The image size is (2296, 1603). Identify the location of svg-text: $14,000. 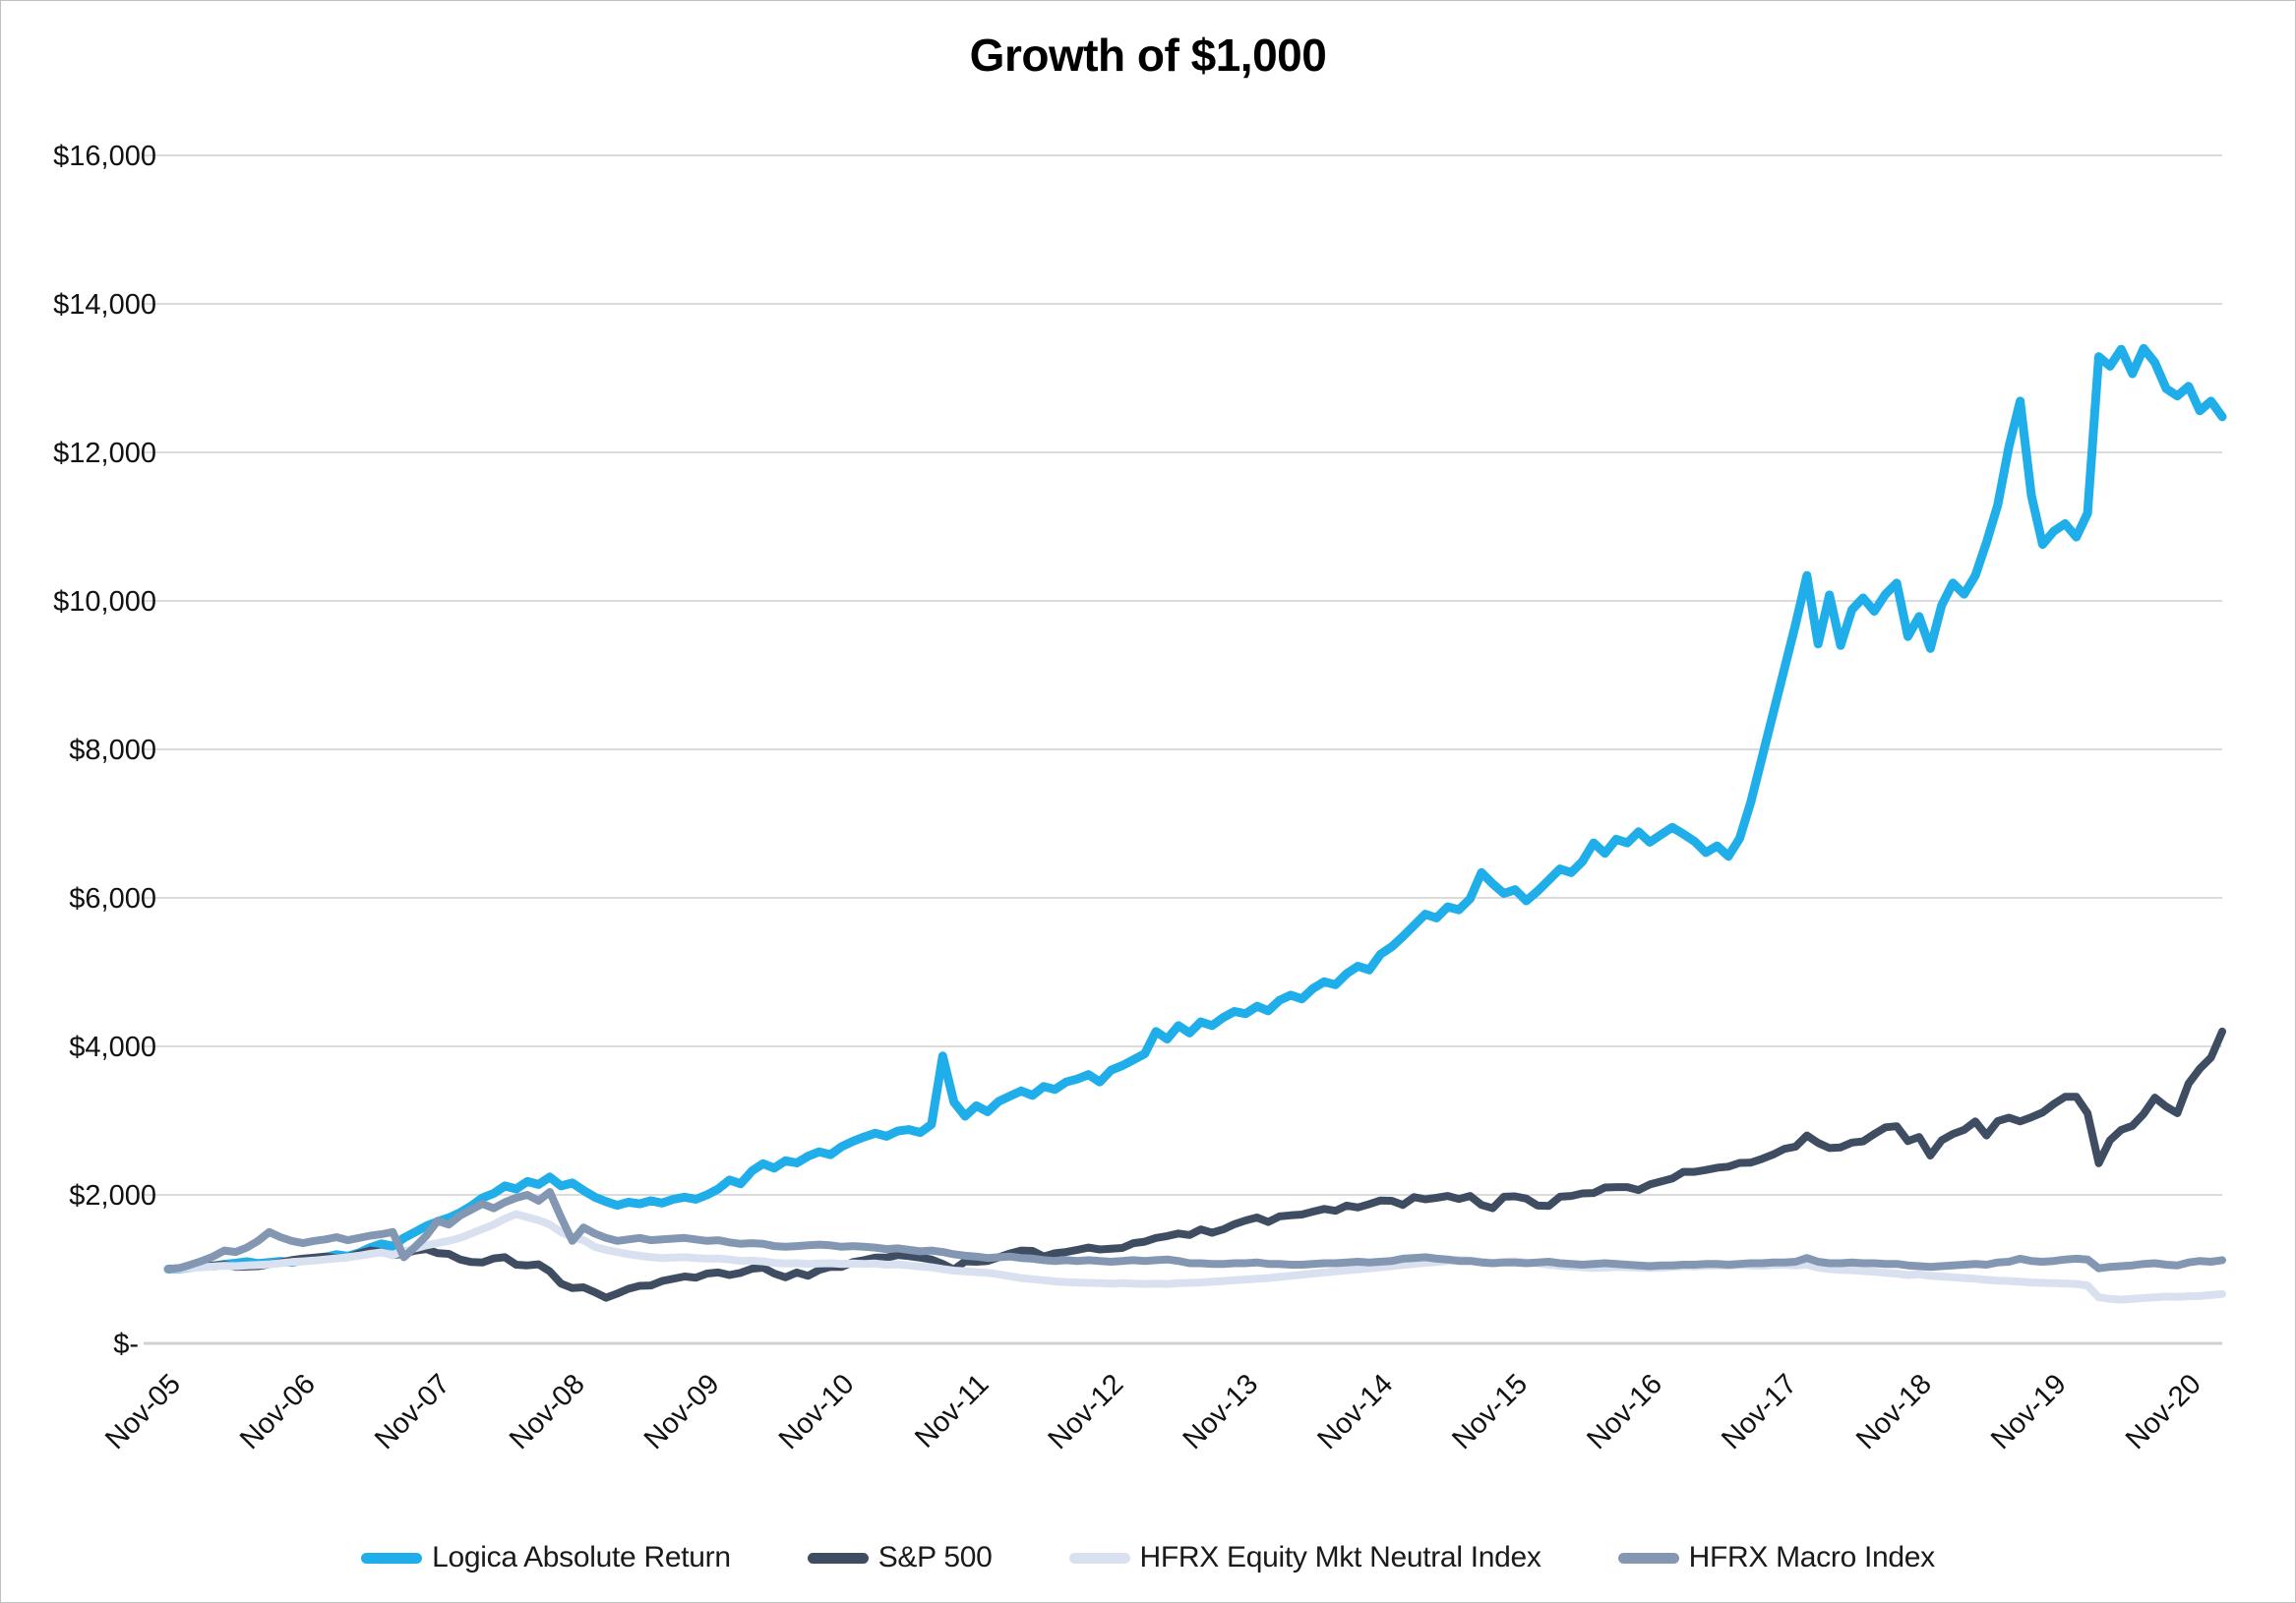
(104, 305).